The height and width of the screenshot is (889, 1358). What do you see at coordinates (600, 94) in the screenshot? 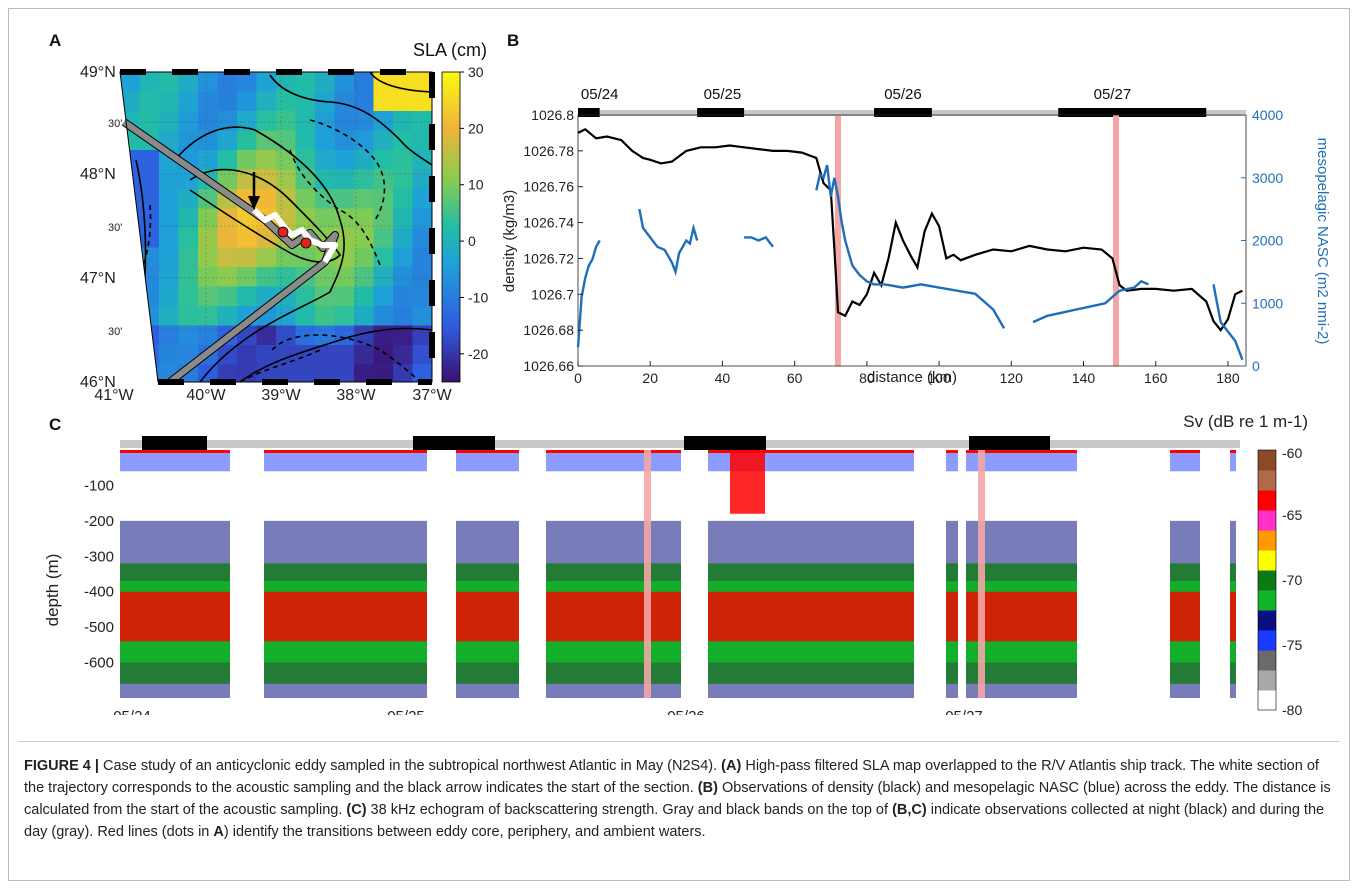
I see `day-label-b: 05/24` at bounding box center [600, 94].